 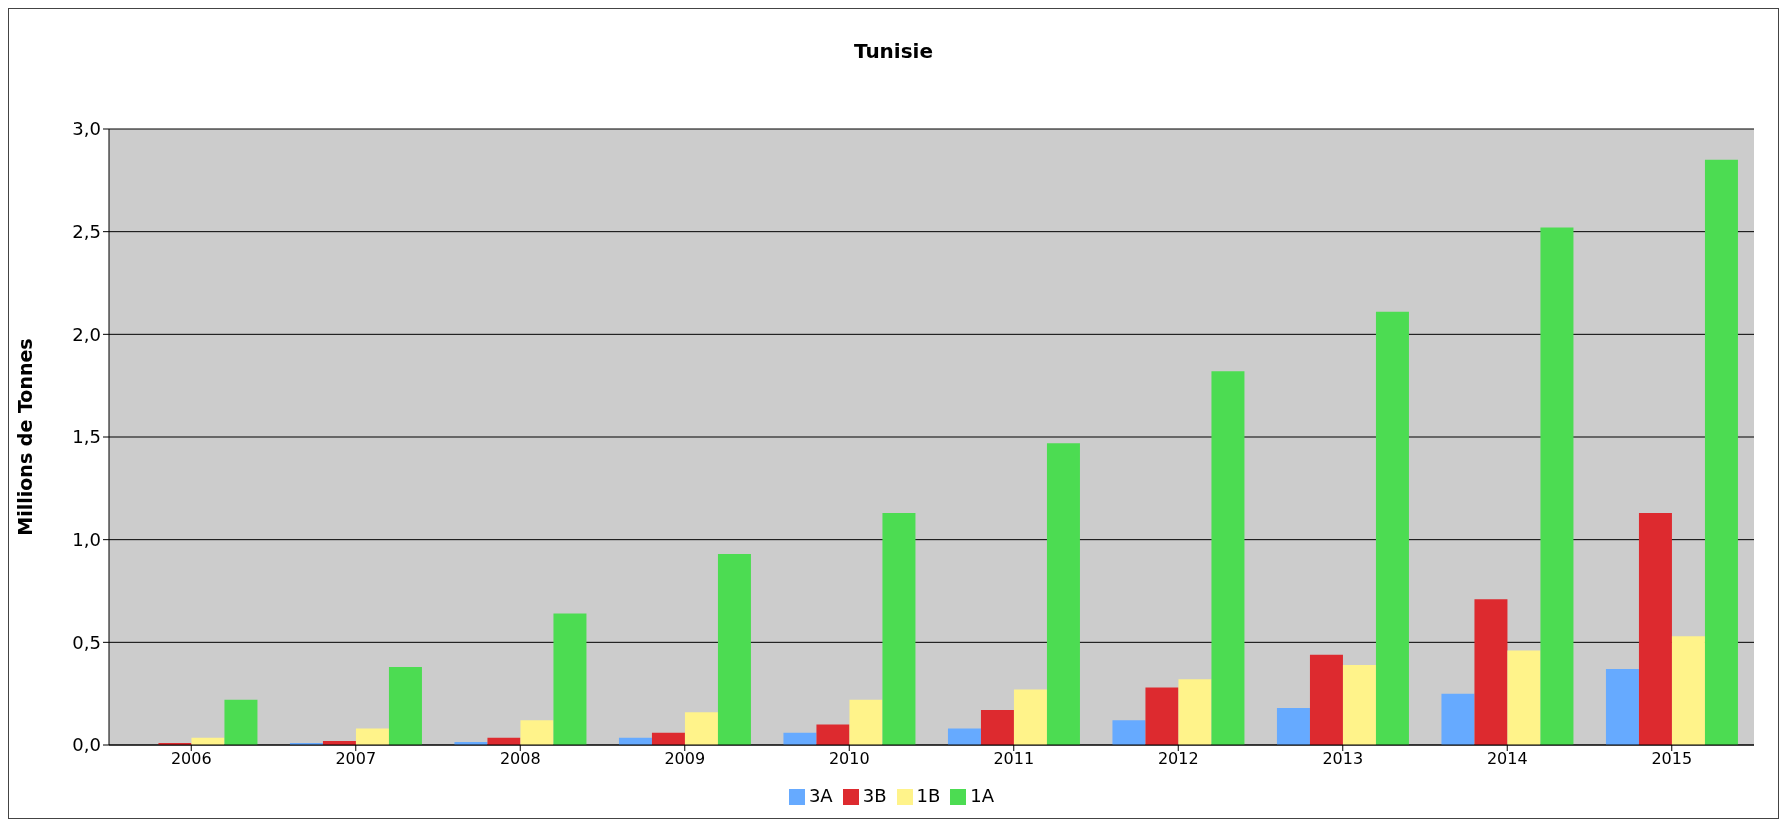 I want to click on x-tick-label: 2006, so click(x=191, y=759).